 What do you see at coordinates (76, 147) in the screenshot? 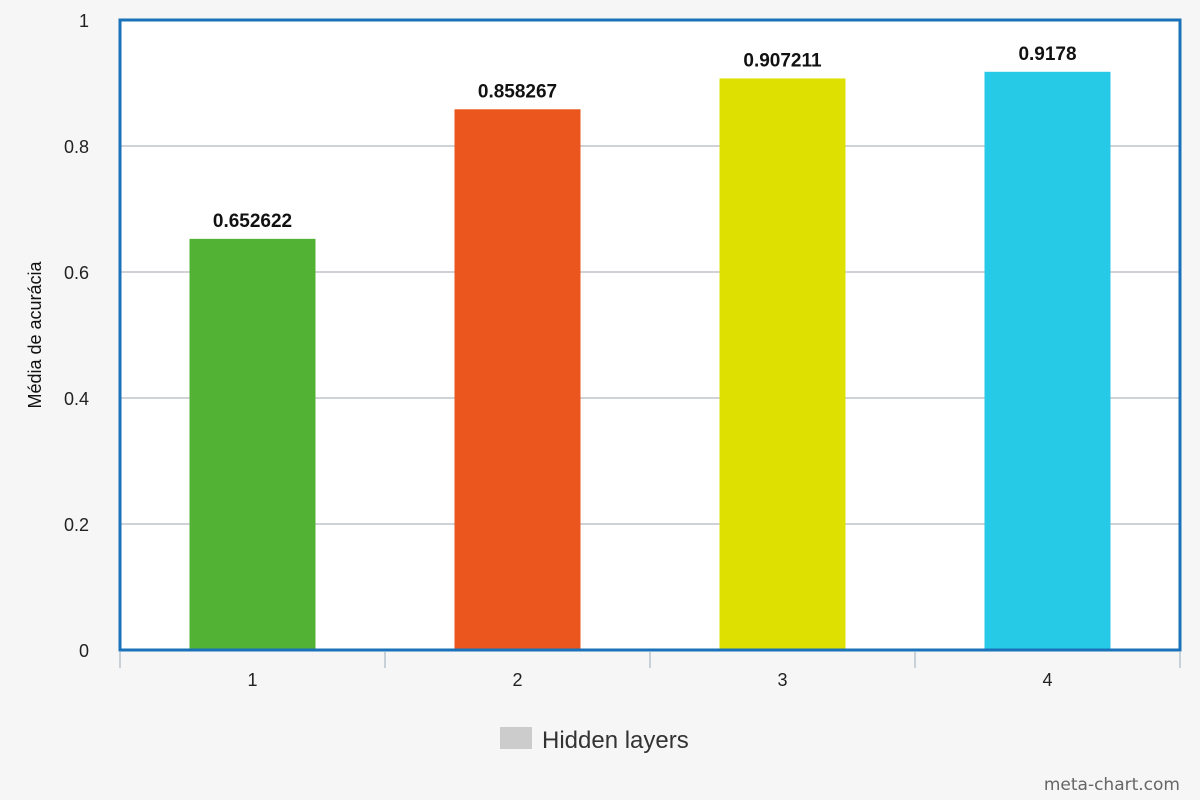
I see `y-tick-label: 0.8` at bounding box center [76, 147].